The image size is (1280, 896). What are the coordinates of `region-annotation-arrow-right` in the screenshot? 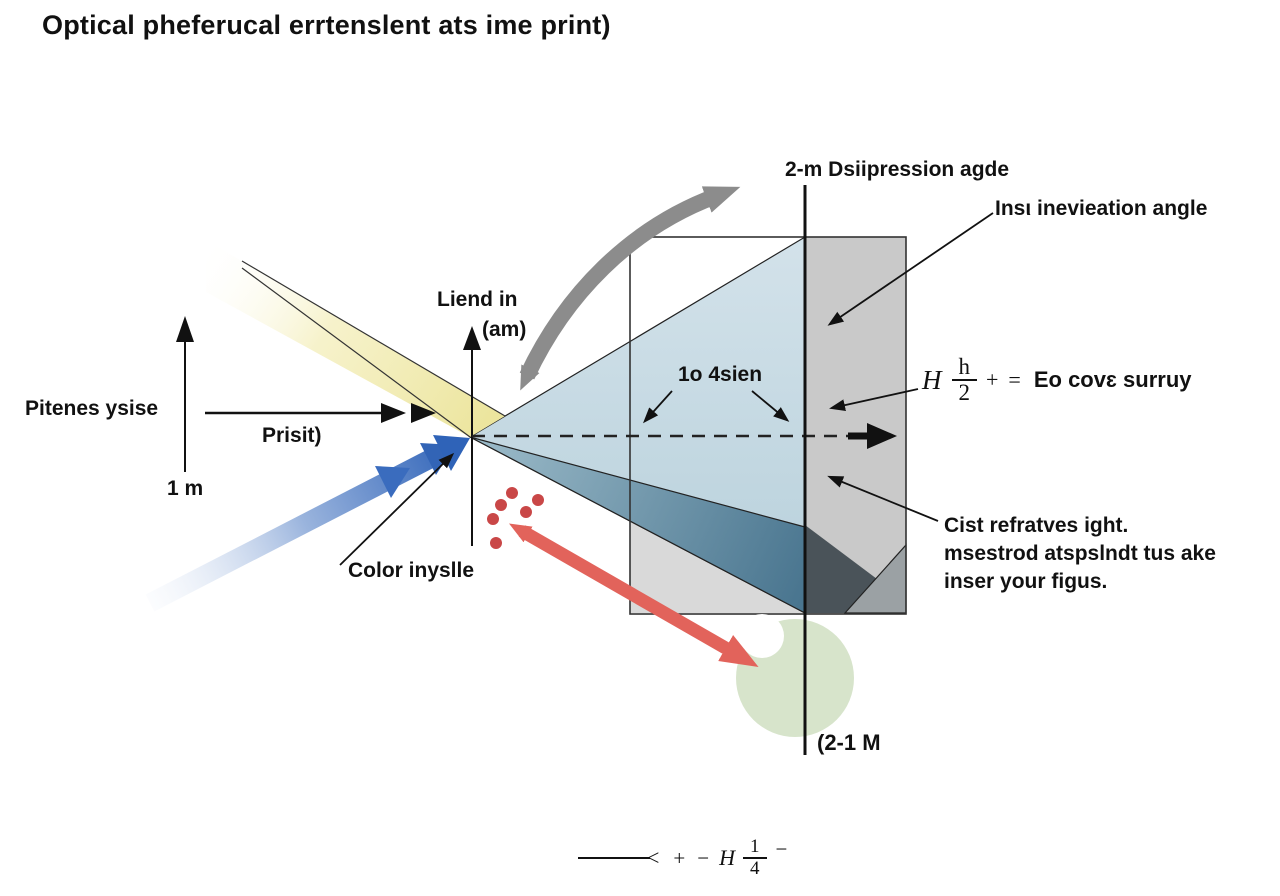 It's located at (770, 406).